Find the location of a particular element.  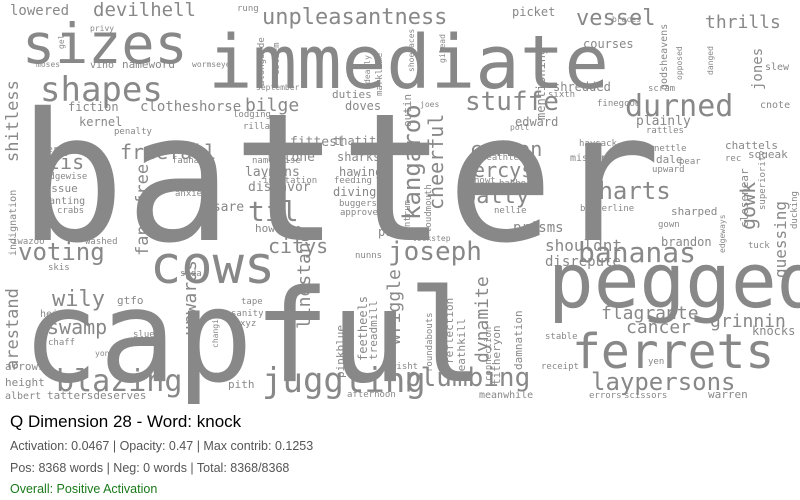

overall-status: Overall: Positive Activation is located at coordinates (84, 489).